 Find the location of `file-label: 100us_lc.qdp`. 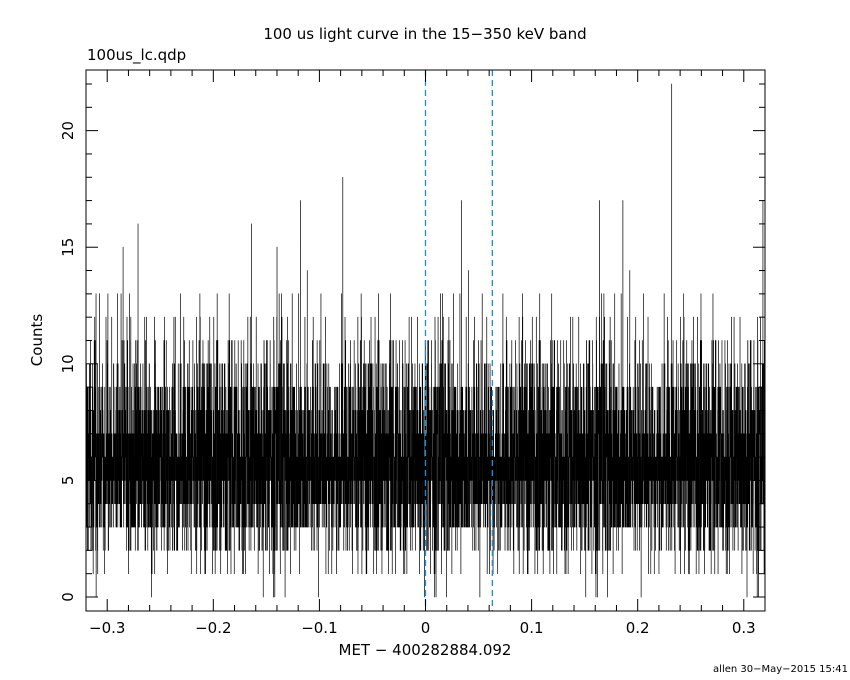

file-label: 100us_lc.qdp is located at coordinates (136, 55).